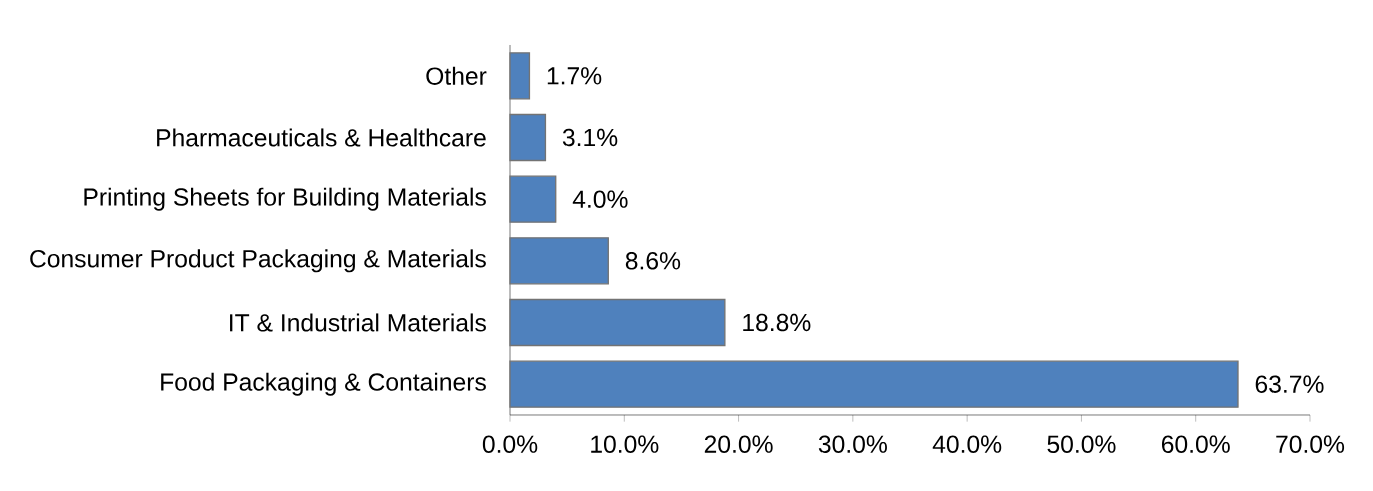  Describe the element at coordinates (1195, 444) in the screenshot. I see `x-tick-label: 60.0%` at that location.